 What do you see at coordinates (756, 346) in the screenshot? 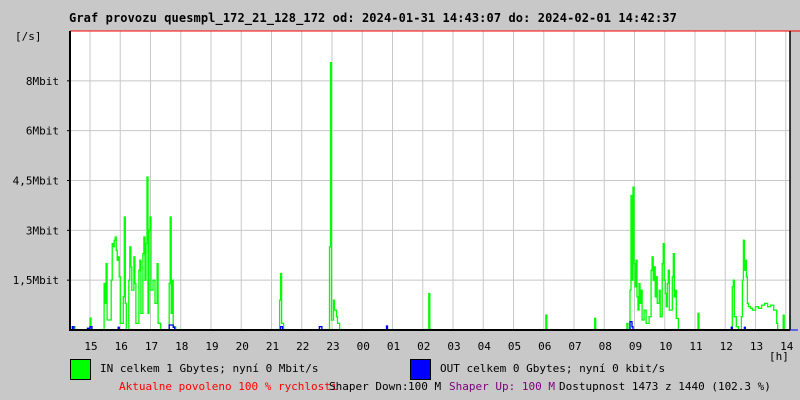
I see `x-tick-label: 13` at bounding box center [756, 346].